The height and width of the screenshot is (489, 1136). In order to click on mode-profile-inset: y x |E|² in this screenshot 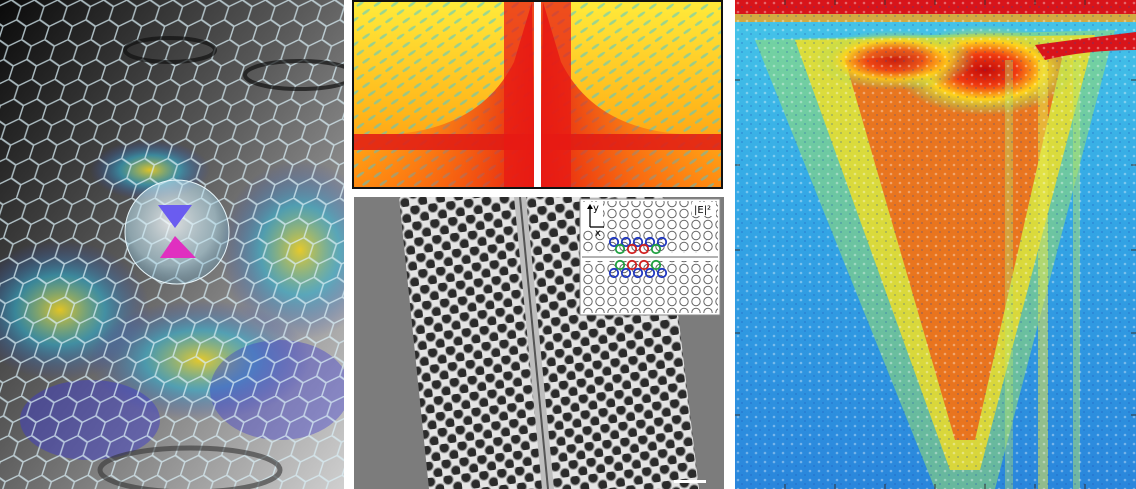, I will do `click(650, 257)`.